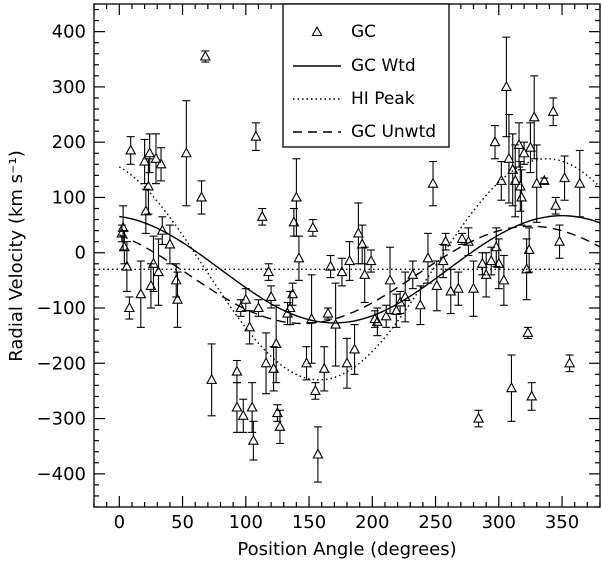 This screenshot has width=602, height=563. Describe the element at coordinates (69, 197) in the screenshot. I see `y-tick-label: 100` at that location.